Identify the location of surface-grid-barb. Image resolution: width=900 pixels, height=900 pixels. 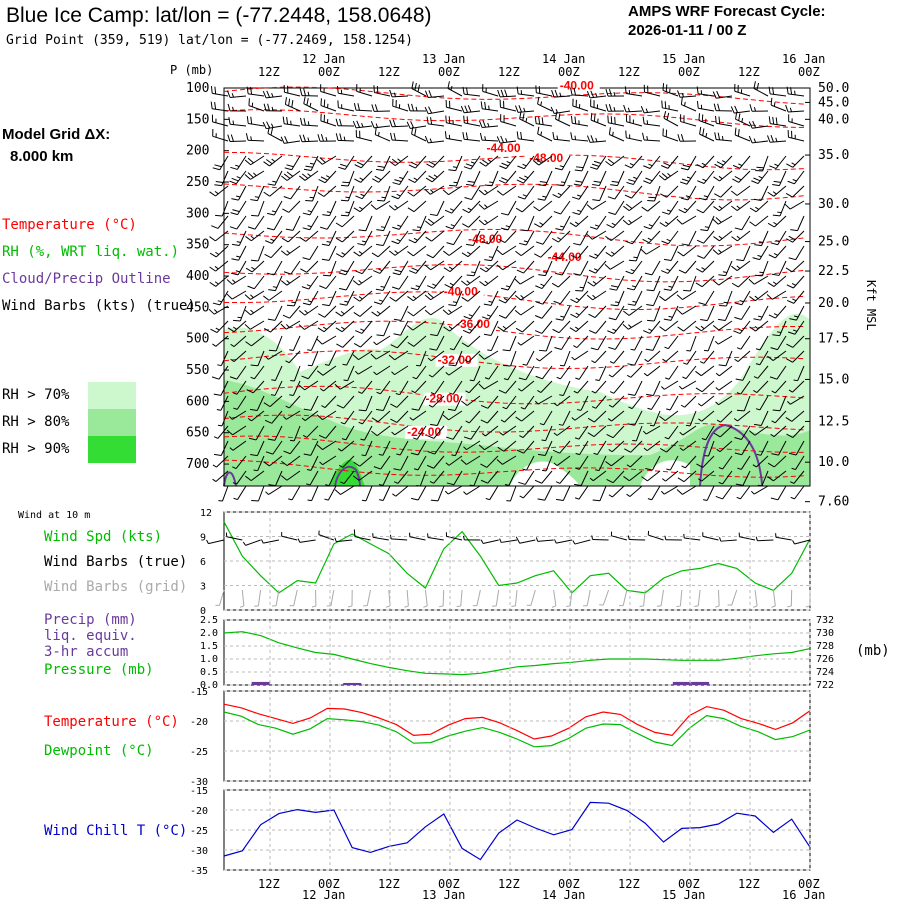
(459, 598).